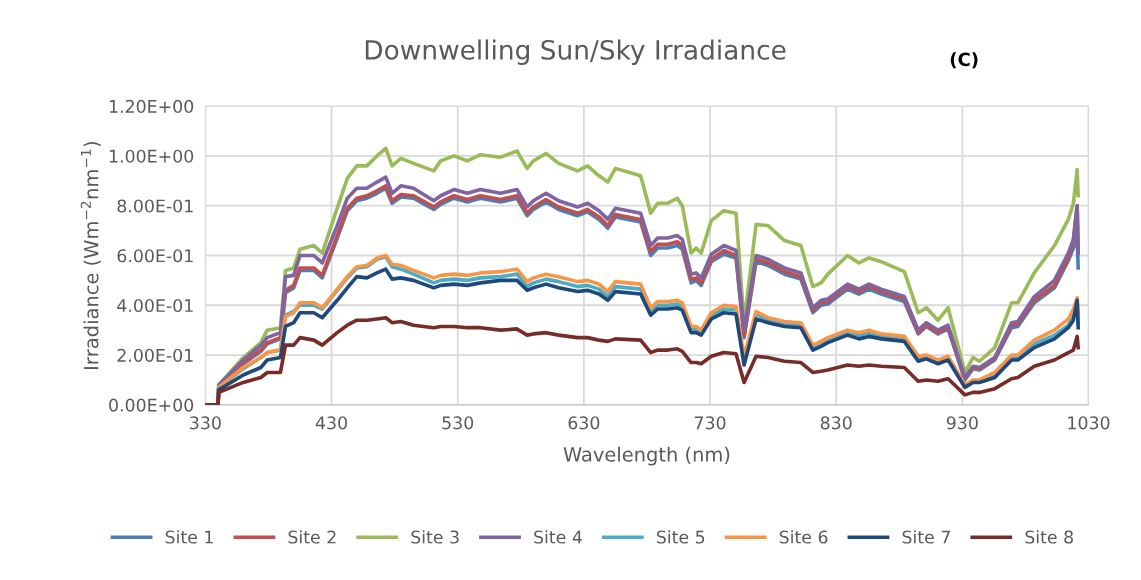  Describe the element at coordinates (584, 423) in the screenshot. I see `x-tick-label: 630` at that location.